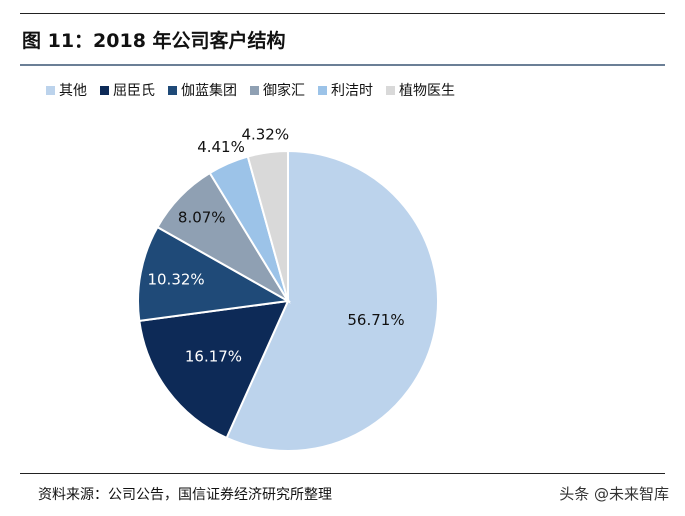 The width and height of the screenshot is (685, 516). What do you see at coordinates (342, 65) in the screenshot?
I see `title-underline` at bounding box center [342, 65].